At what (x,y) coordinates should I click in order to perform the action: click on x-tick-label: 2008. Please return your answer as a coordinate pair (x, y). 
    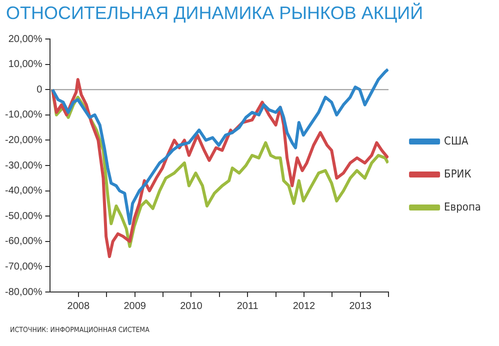
    Looking at the image, I should click on (78, 306).